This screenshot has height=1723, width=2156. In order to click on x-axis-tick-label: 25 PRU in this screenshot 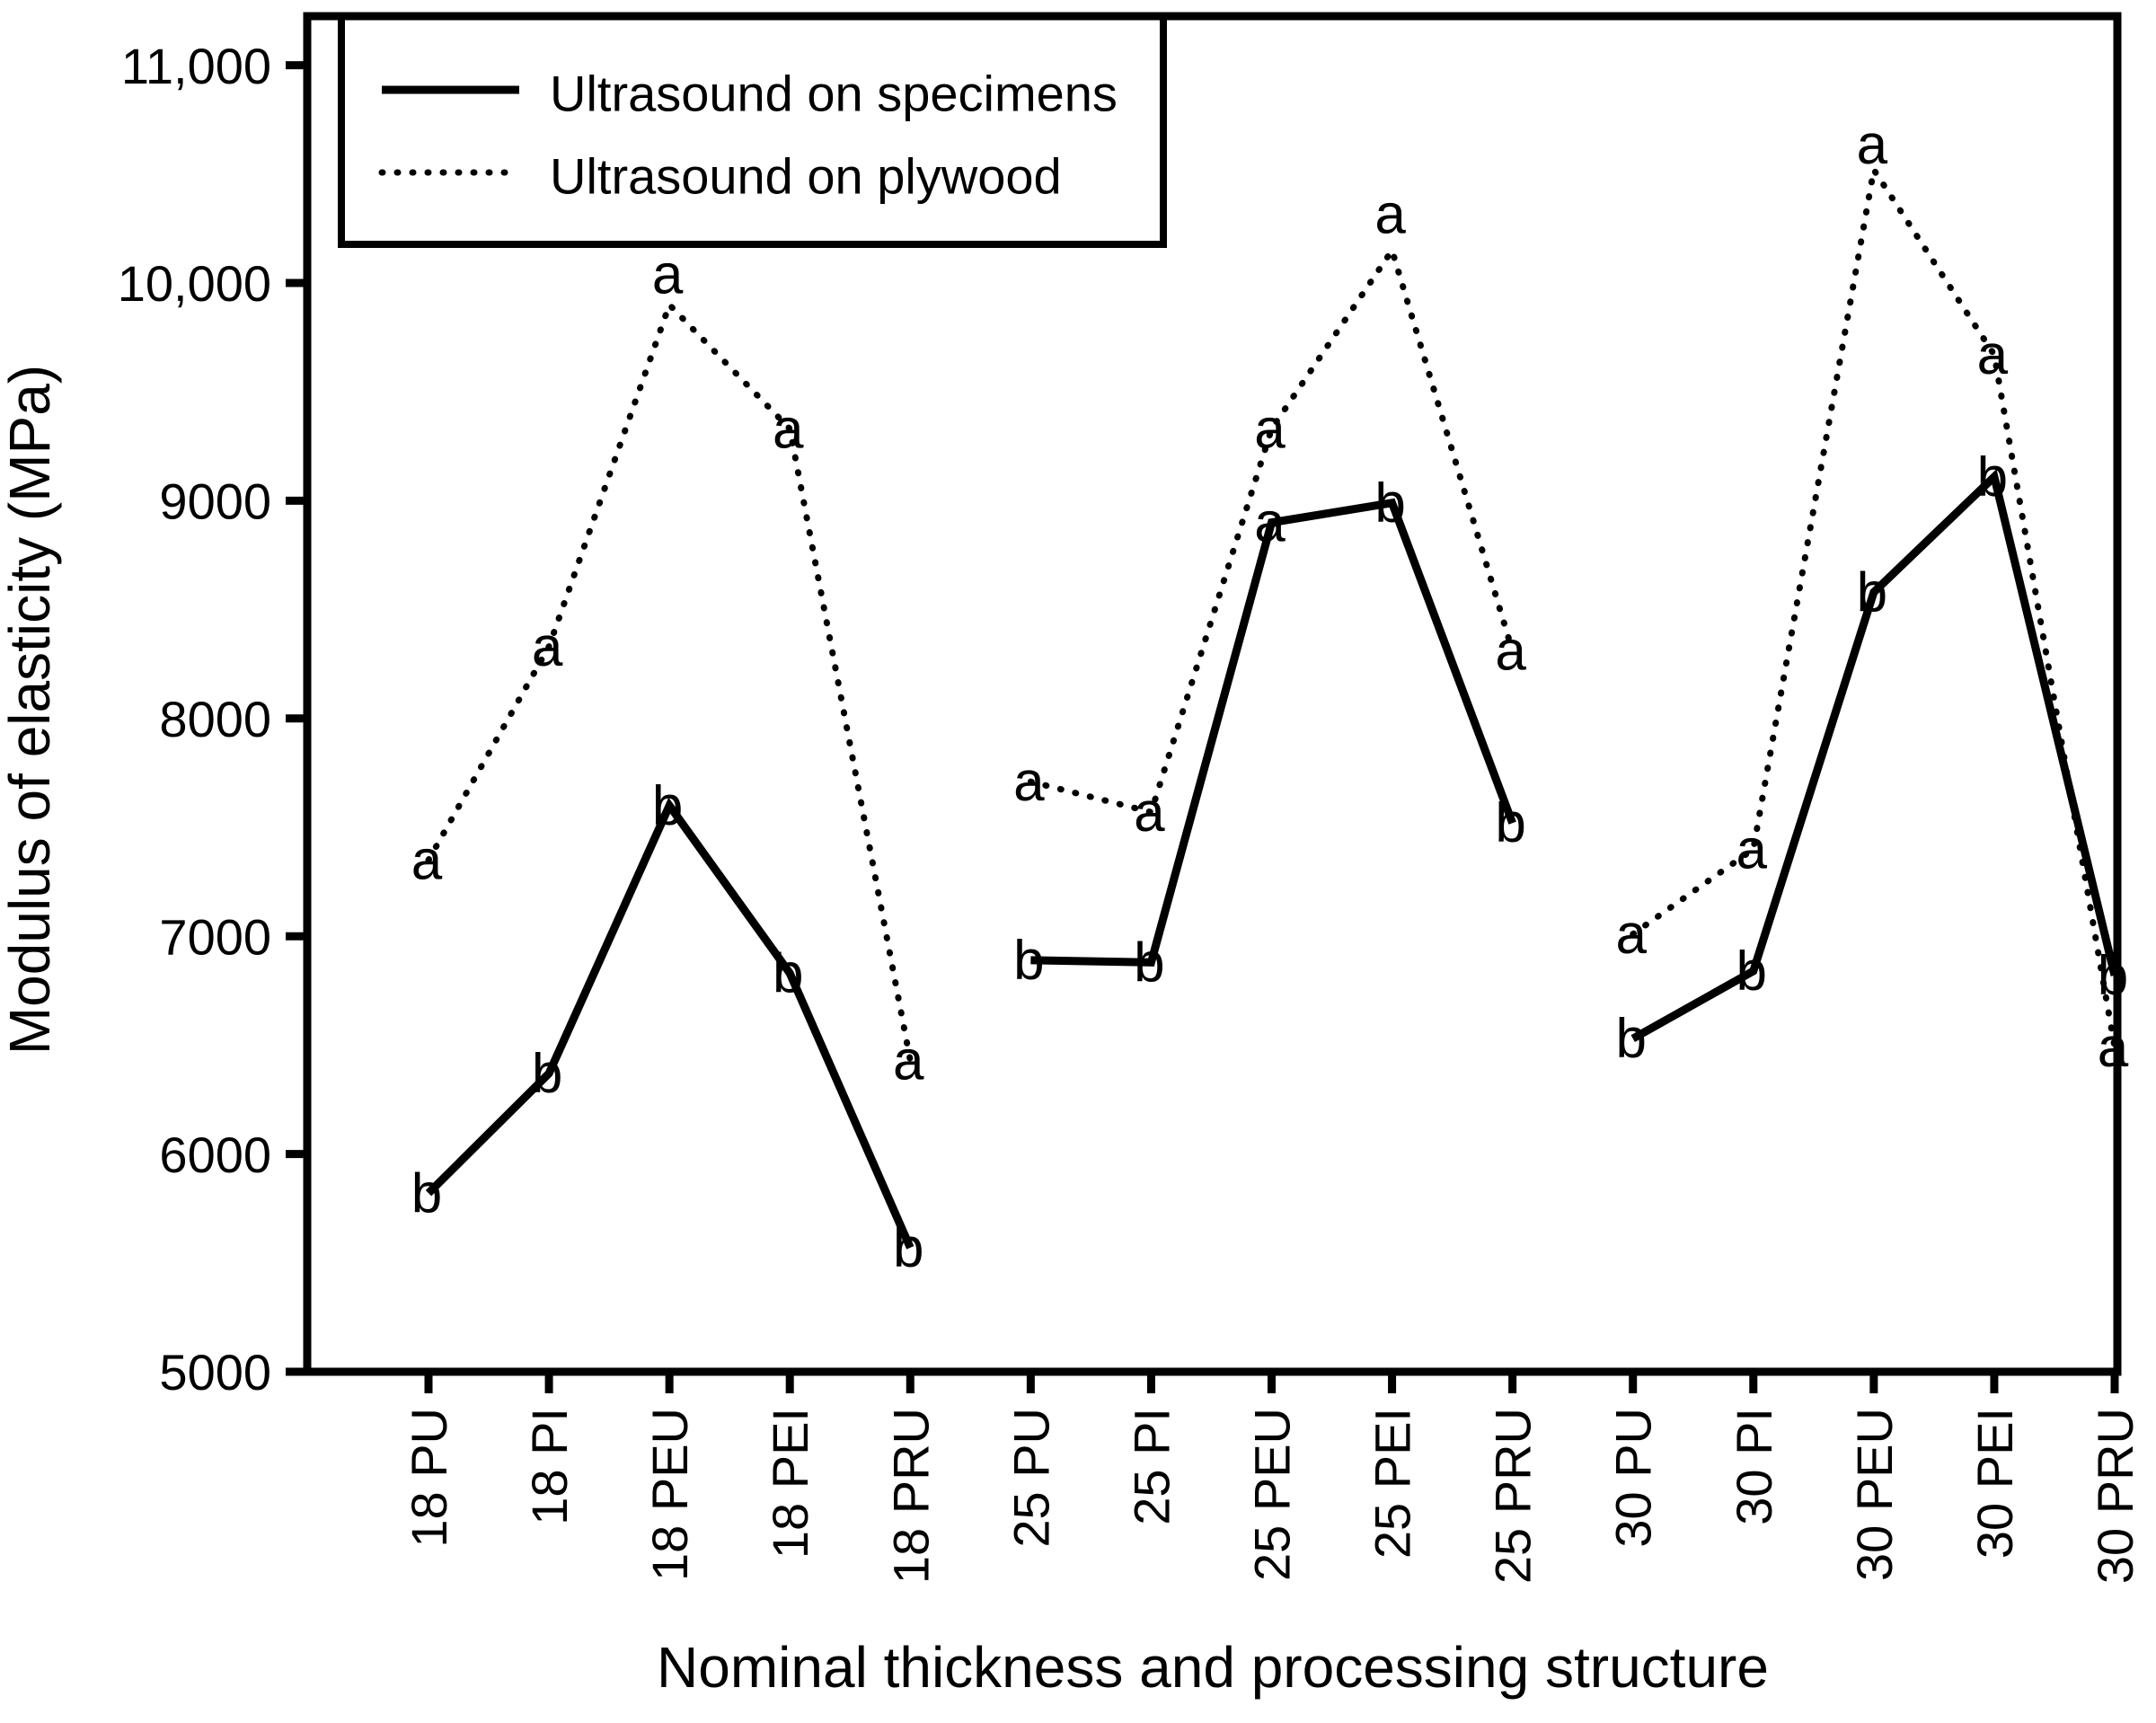, I will do `click(1513, 1496)`.